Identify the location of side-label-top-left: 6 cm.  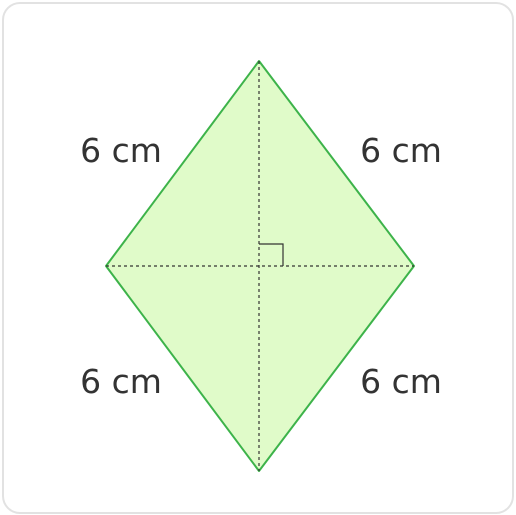
(121, 150).